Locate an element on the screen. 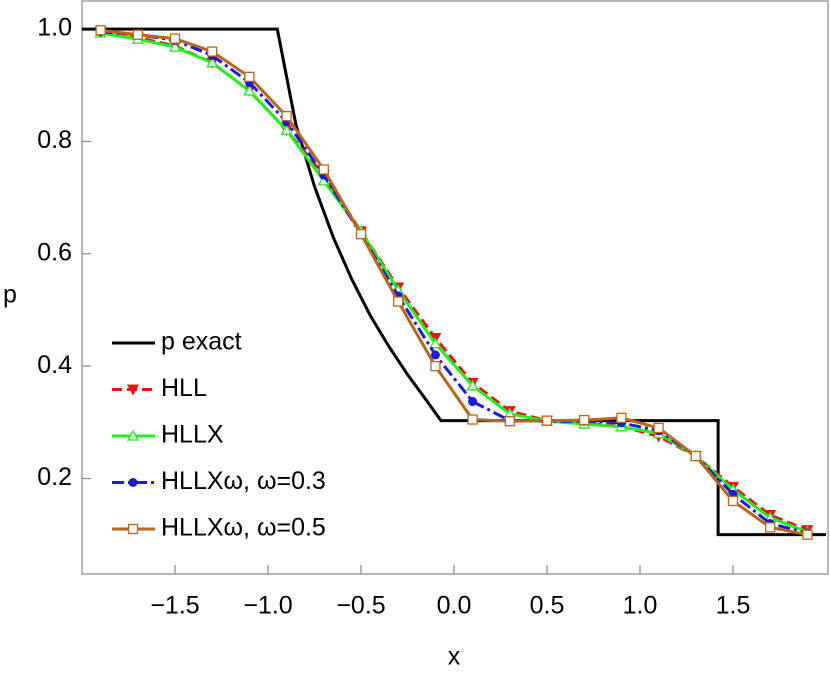 Image resolution: width=830 pixels, height=677 pixels. legend-label: HLL is located at coordinates (184, 388).